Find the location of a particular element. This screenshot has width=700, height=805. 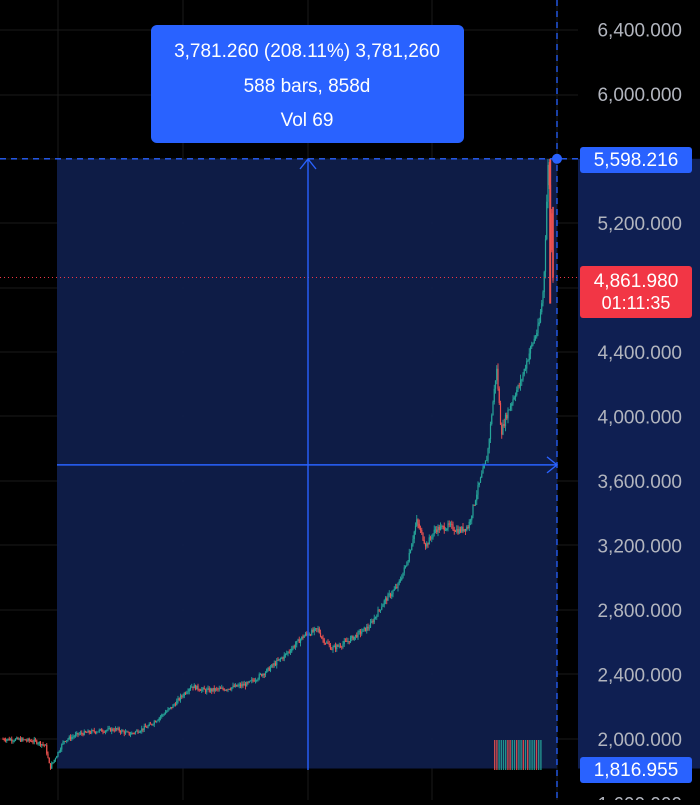

price-axis-tick: 1,600.000 is located at coordinates (639, 798).